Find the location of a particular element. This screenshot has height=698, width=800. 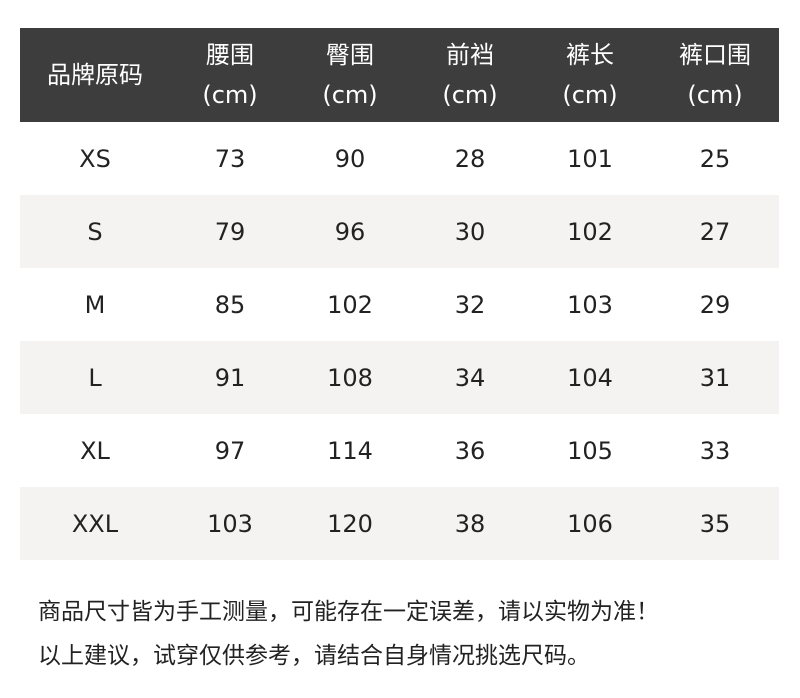

header-length: 裤长 (cm) is located at coordinates (590, 75).